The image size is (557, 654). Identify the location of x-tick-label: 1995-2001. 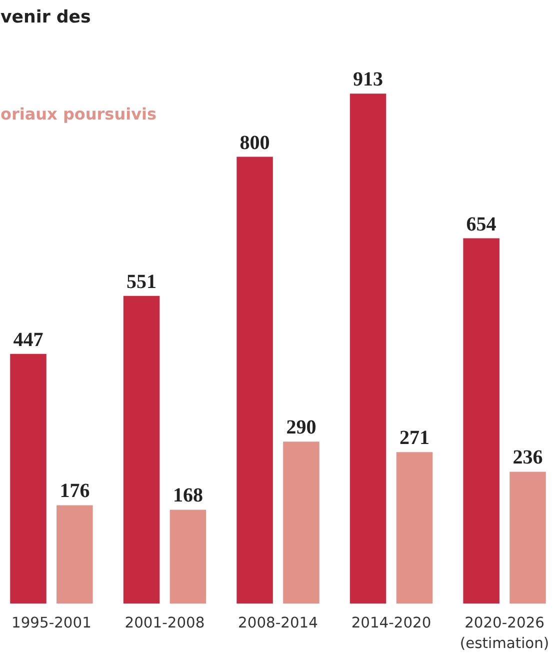
(52, 623).